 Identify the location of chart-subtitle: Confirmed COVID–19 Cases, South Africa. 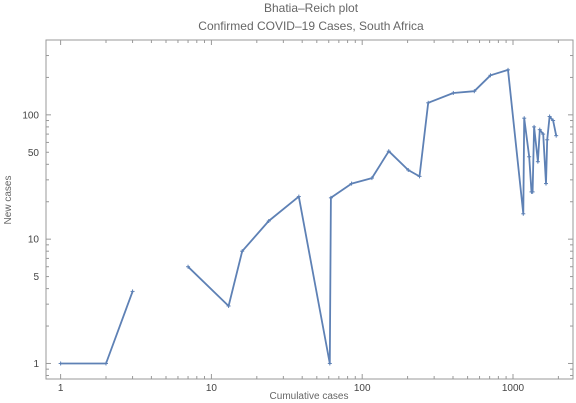
(311, 26).